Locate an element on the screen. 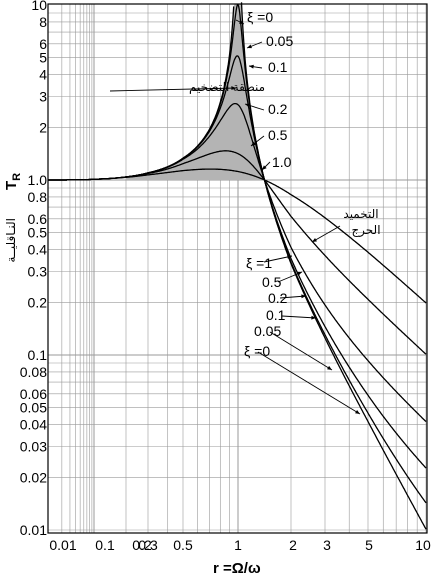 The width and height of the screenshot is (432, 577). y-tick-label: 0.4 is located at coordinates (38, 250).